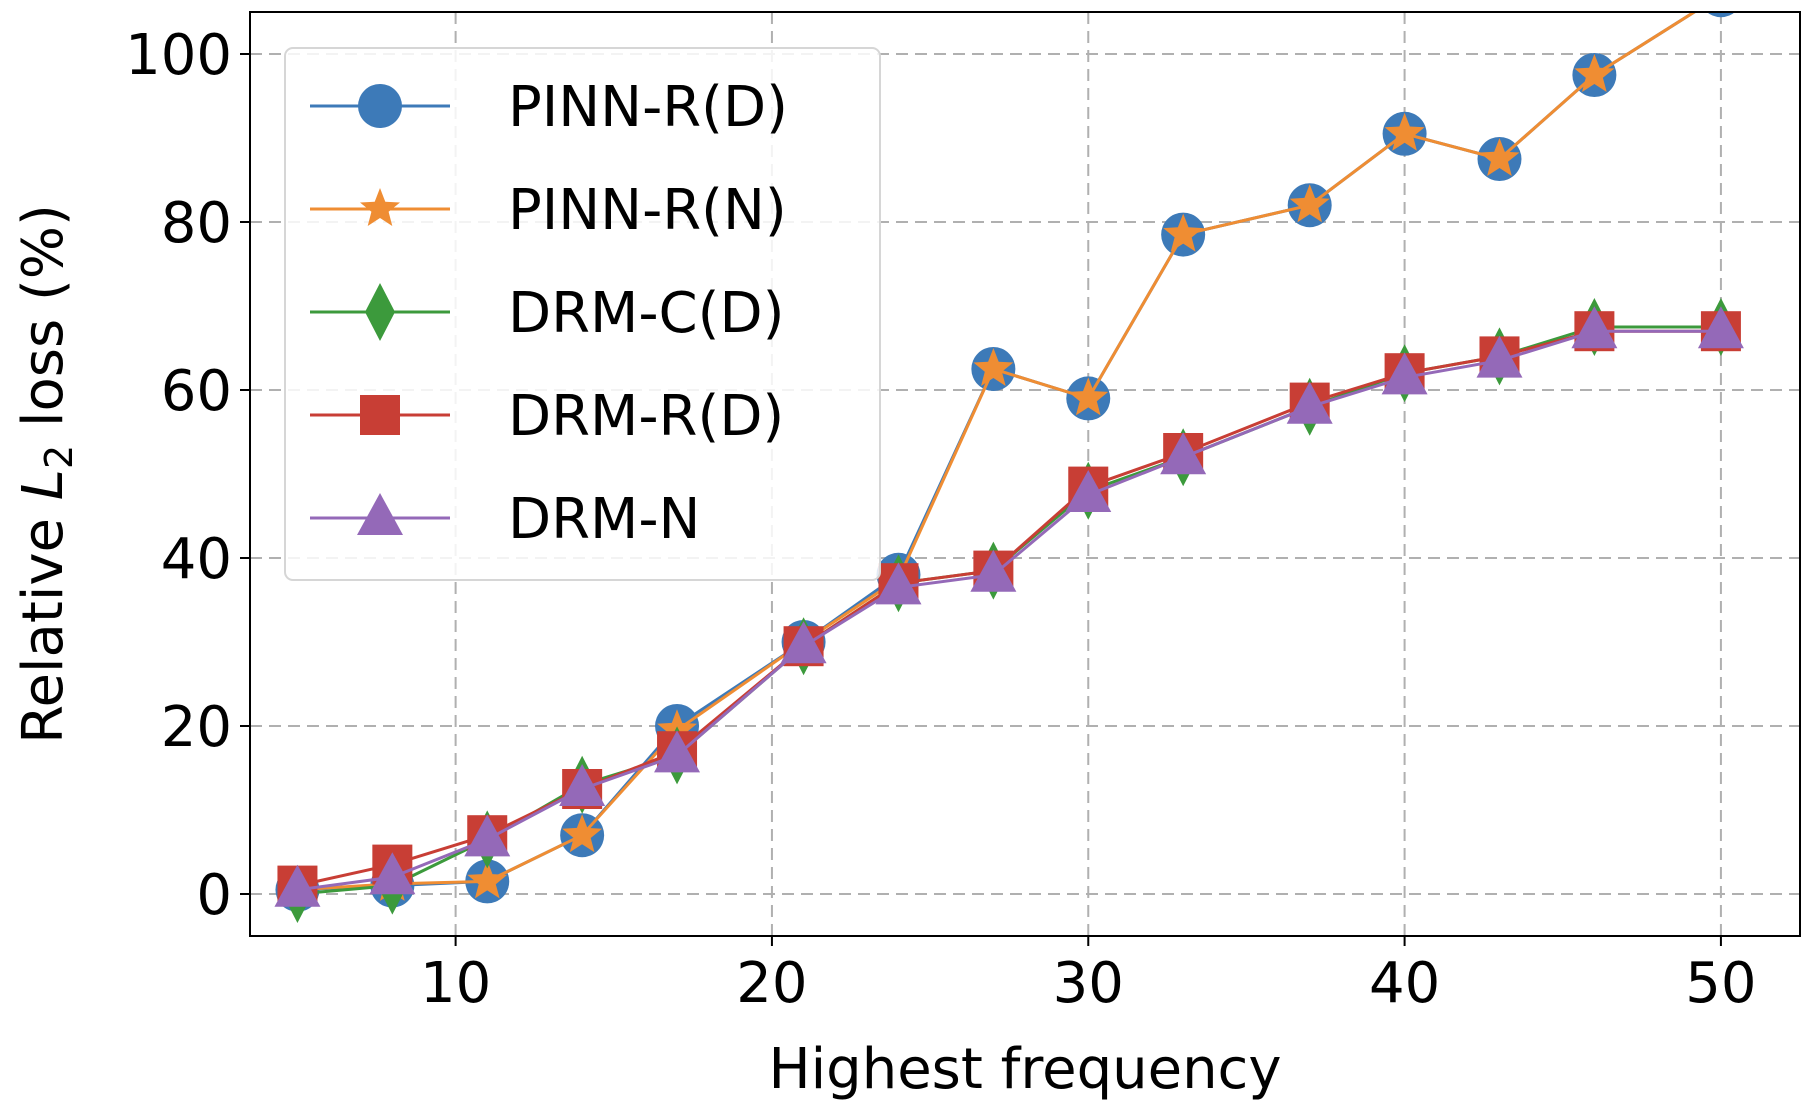 This screenshot has height=1110, width=1810. What do you see at coordinates (771, 983) in the screenshot?
I see `x-tick-label: 20` at bounding box center [771, 983].